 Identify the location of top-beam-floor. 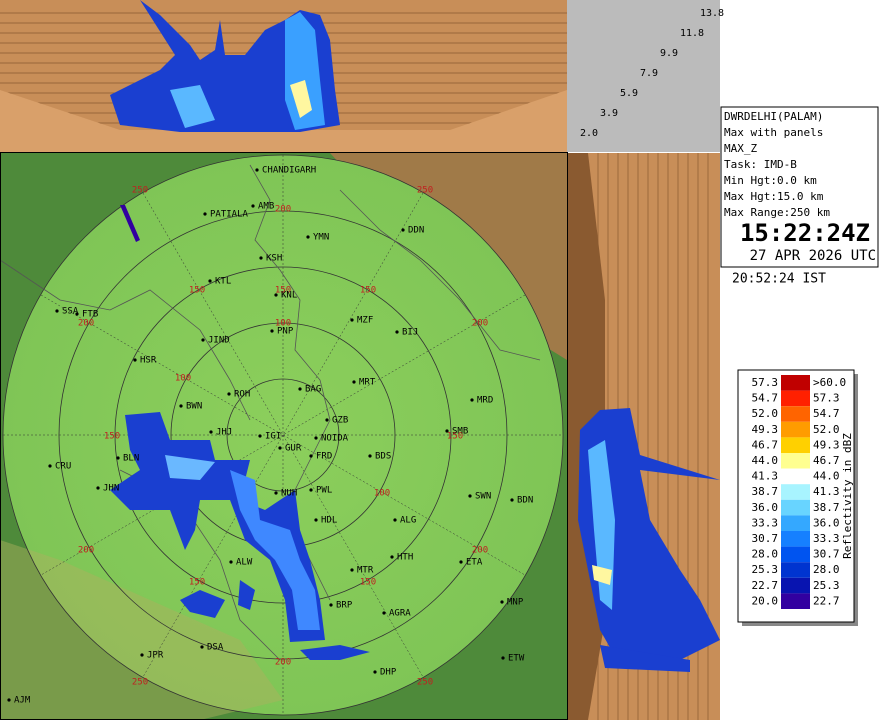
(283, 121).